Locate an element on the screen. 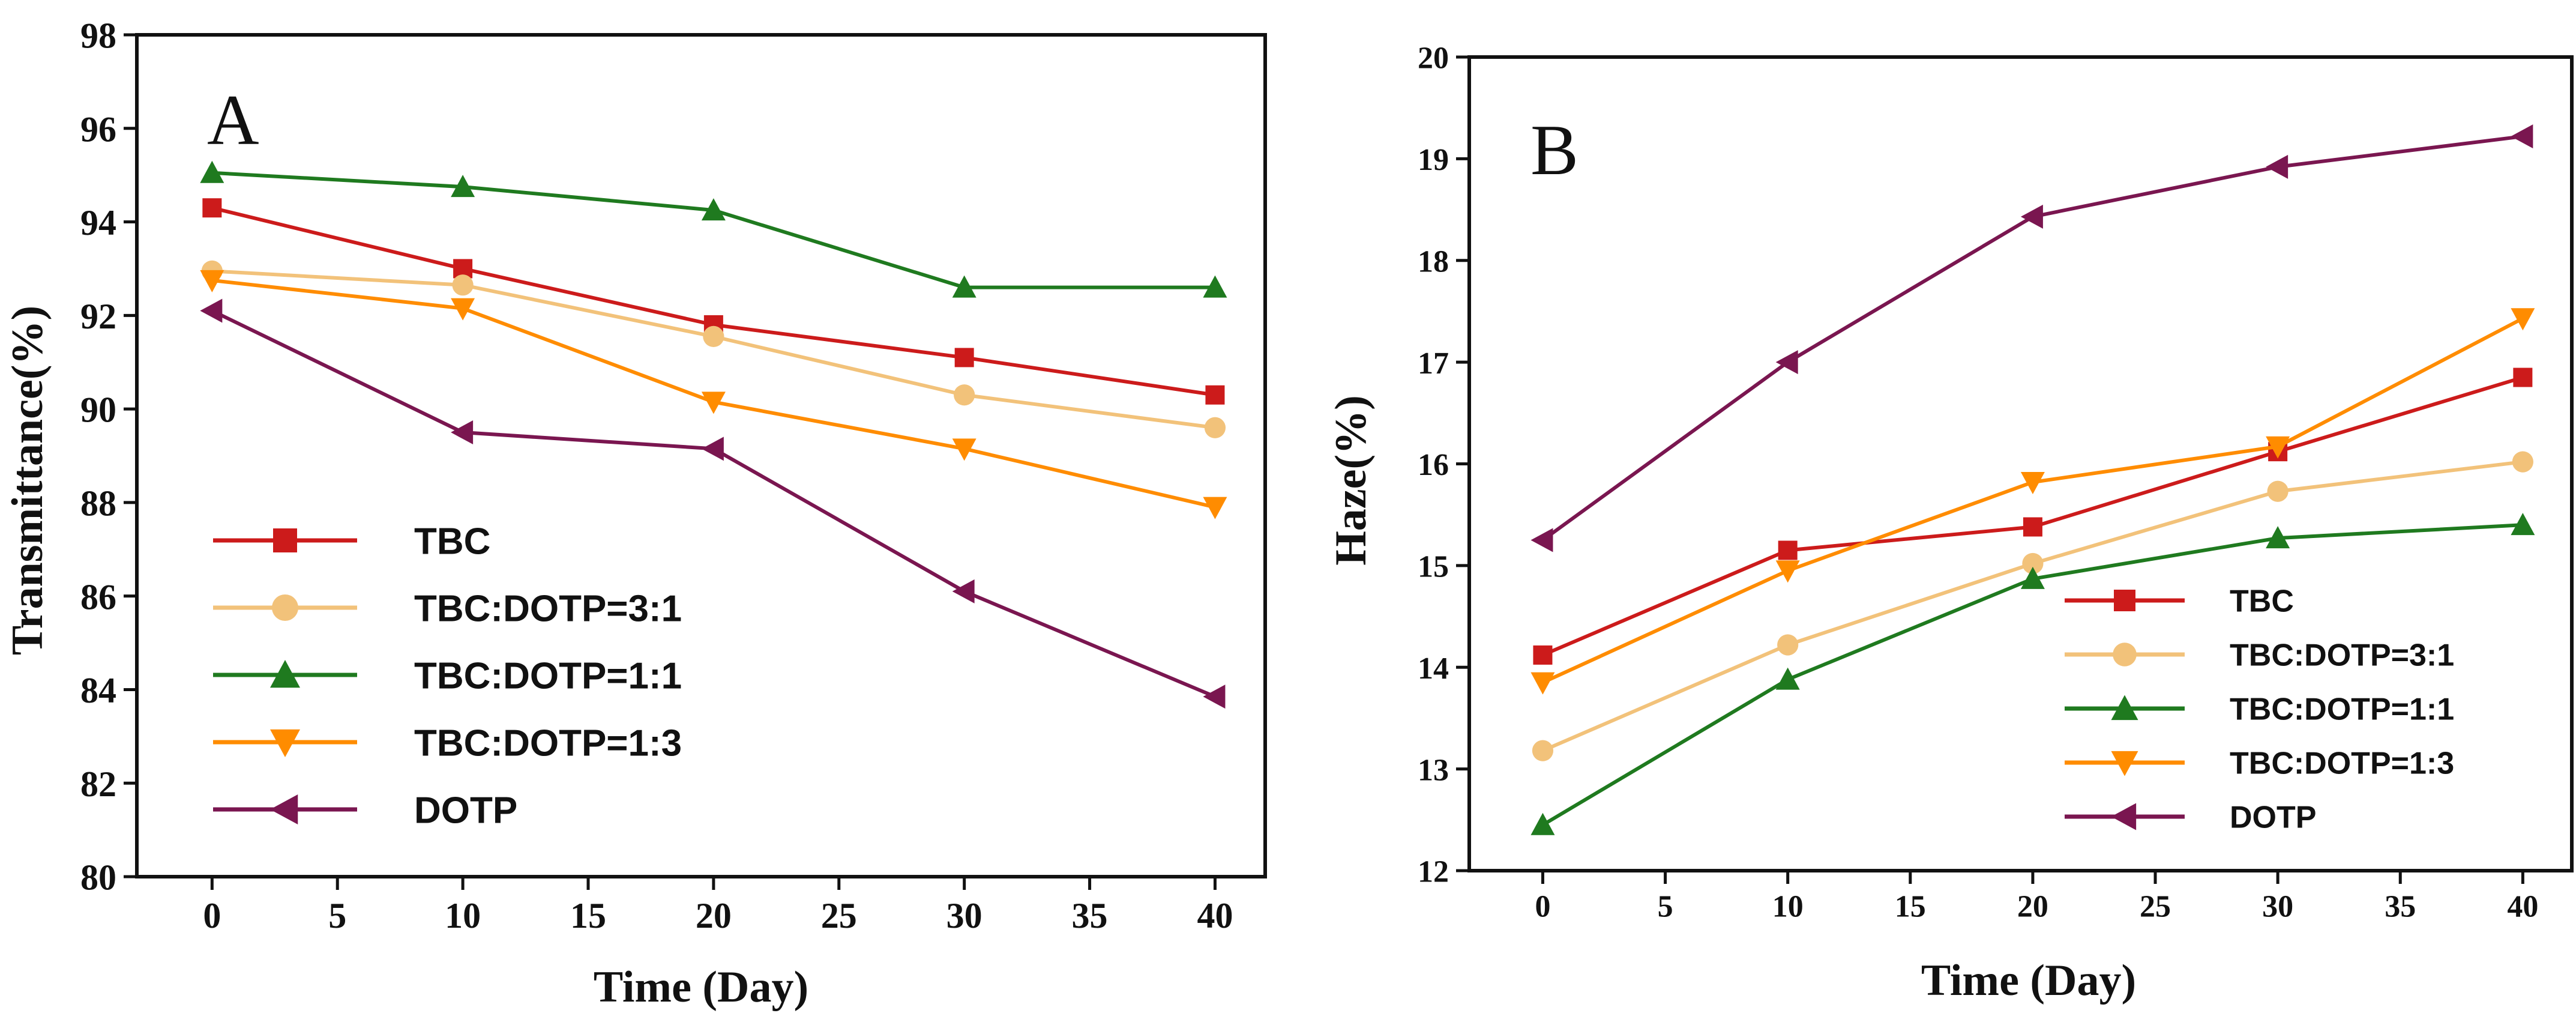 The width and height of the screenshot is (2576, 1031). legend-label: DOTP is located at coordinates (2273, 817).